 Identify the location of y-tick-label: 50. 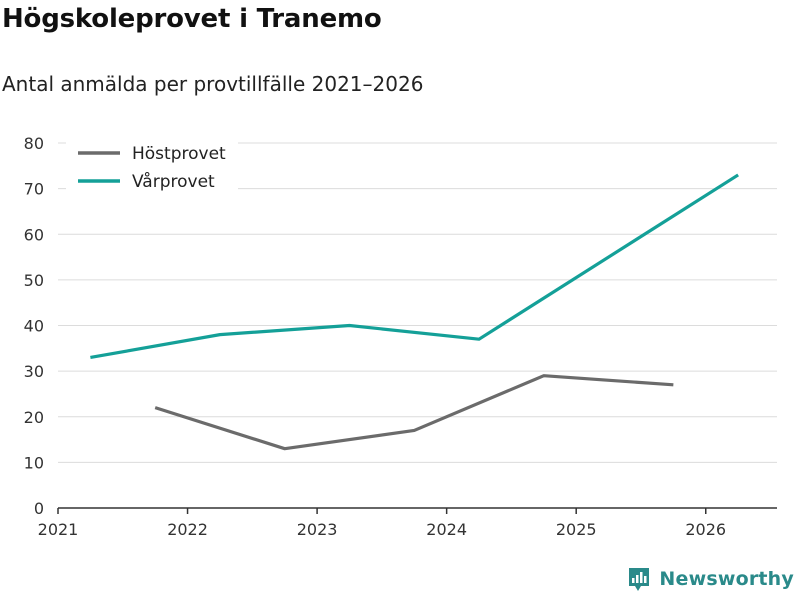
(34, 280).